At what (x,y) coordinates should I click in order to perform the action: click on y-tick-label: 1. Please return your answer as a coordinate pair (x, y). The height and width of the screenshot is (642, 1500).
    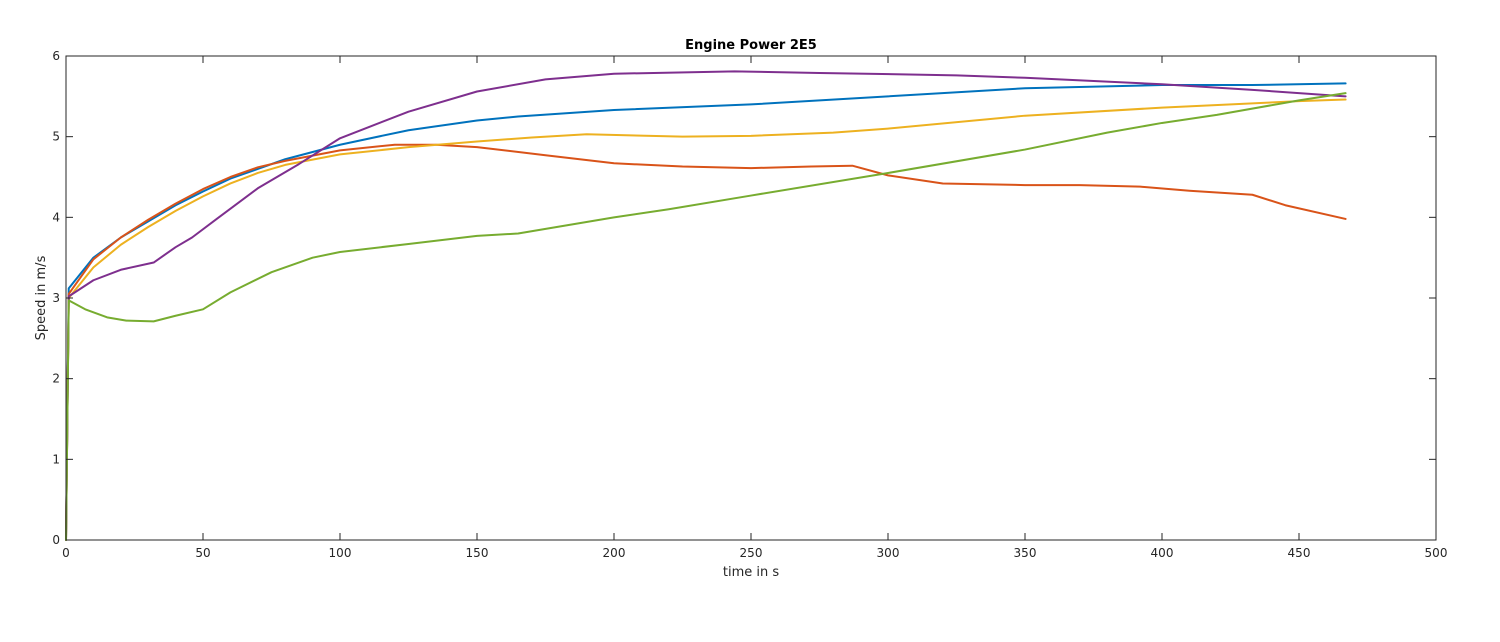
    Looking at the image, I should click on (56, 459).